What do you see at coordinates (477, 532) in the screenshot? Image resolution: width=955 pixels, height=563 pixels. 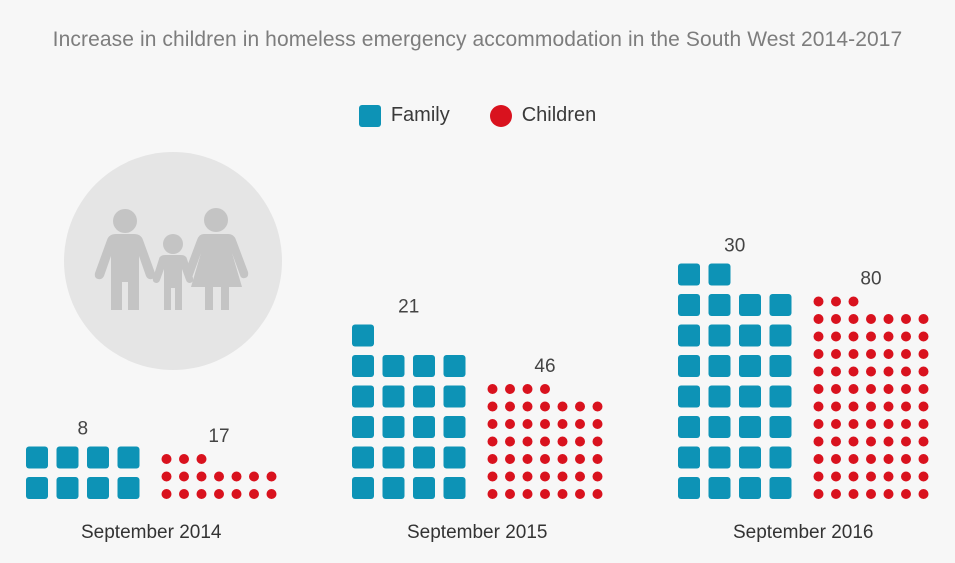 I see `category-label: September 2015` at bounding box center [477, 532].